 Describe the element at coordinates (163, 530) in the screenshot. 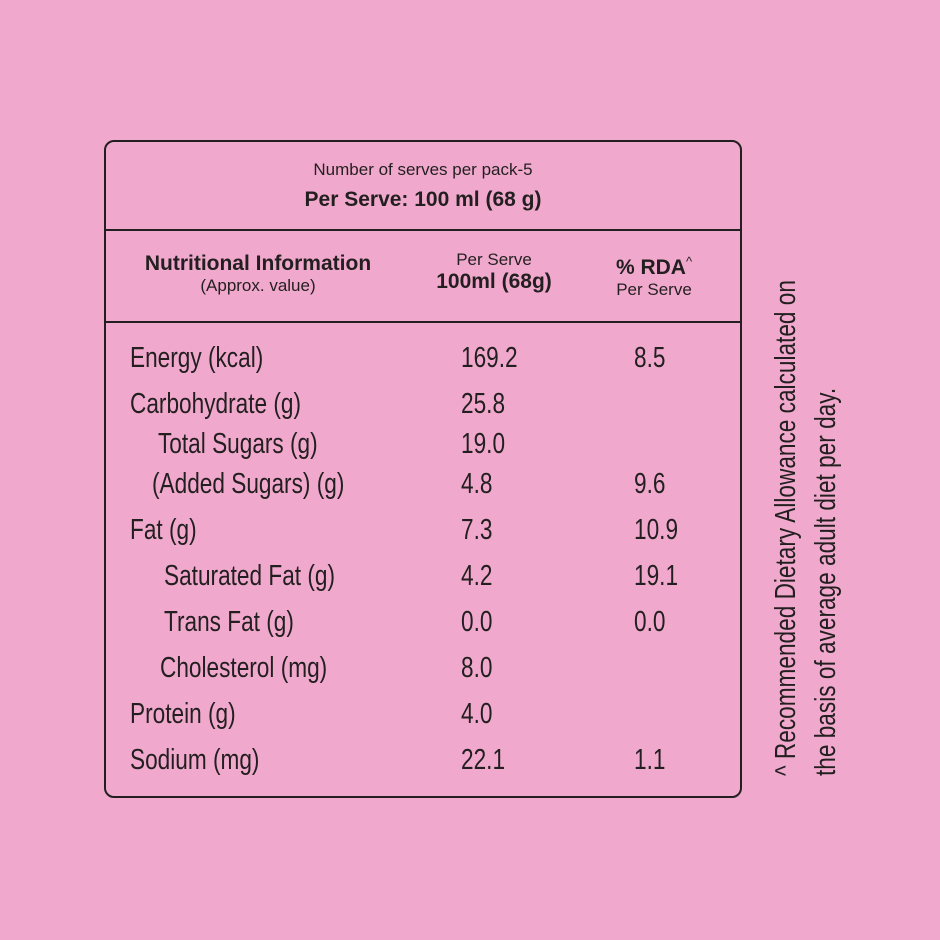

I see `row-name: Fat (g)` at that location.